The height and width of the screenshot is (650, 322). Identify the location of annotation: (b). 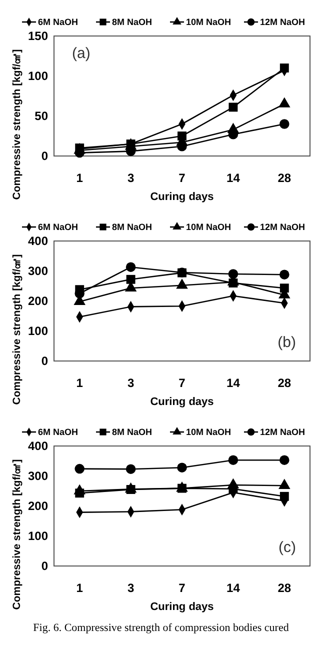
(287, 342).